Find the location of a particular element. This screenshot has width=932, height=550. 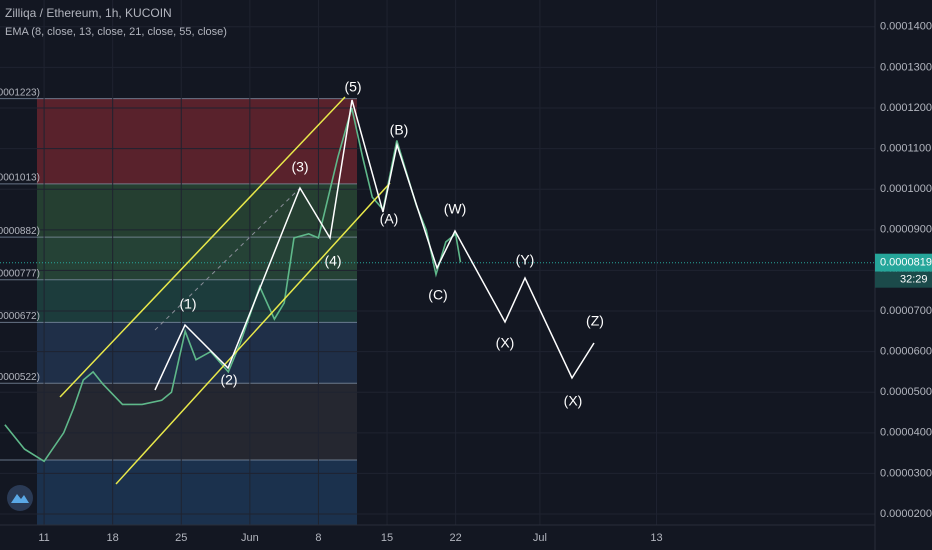

x-tick-label: 18 is located at coordinates (113, 538).